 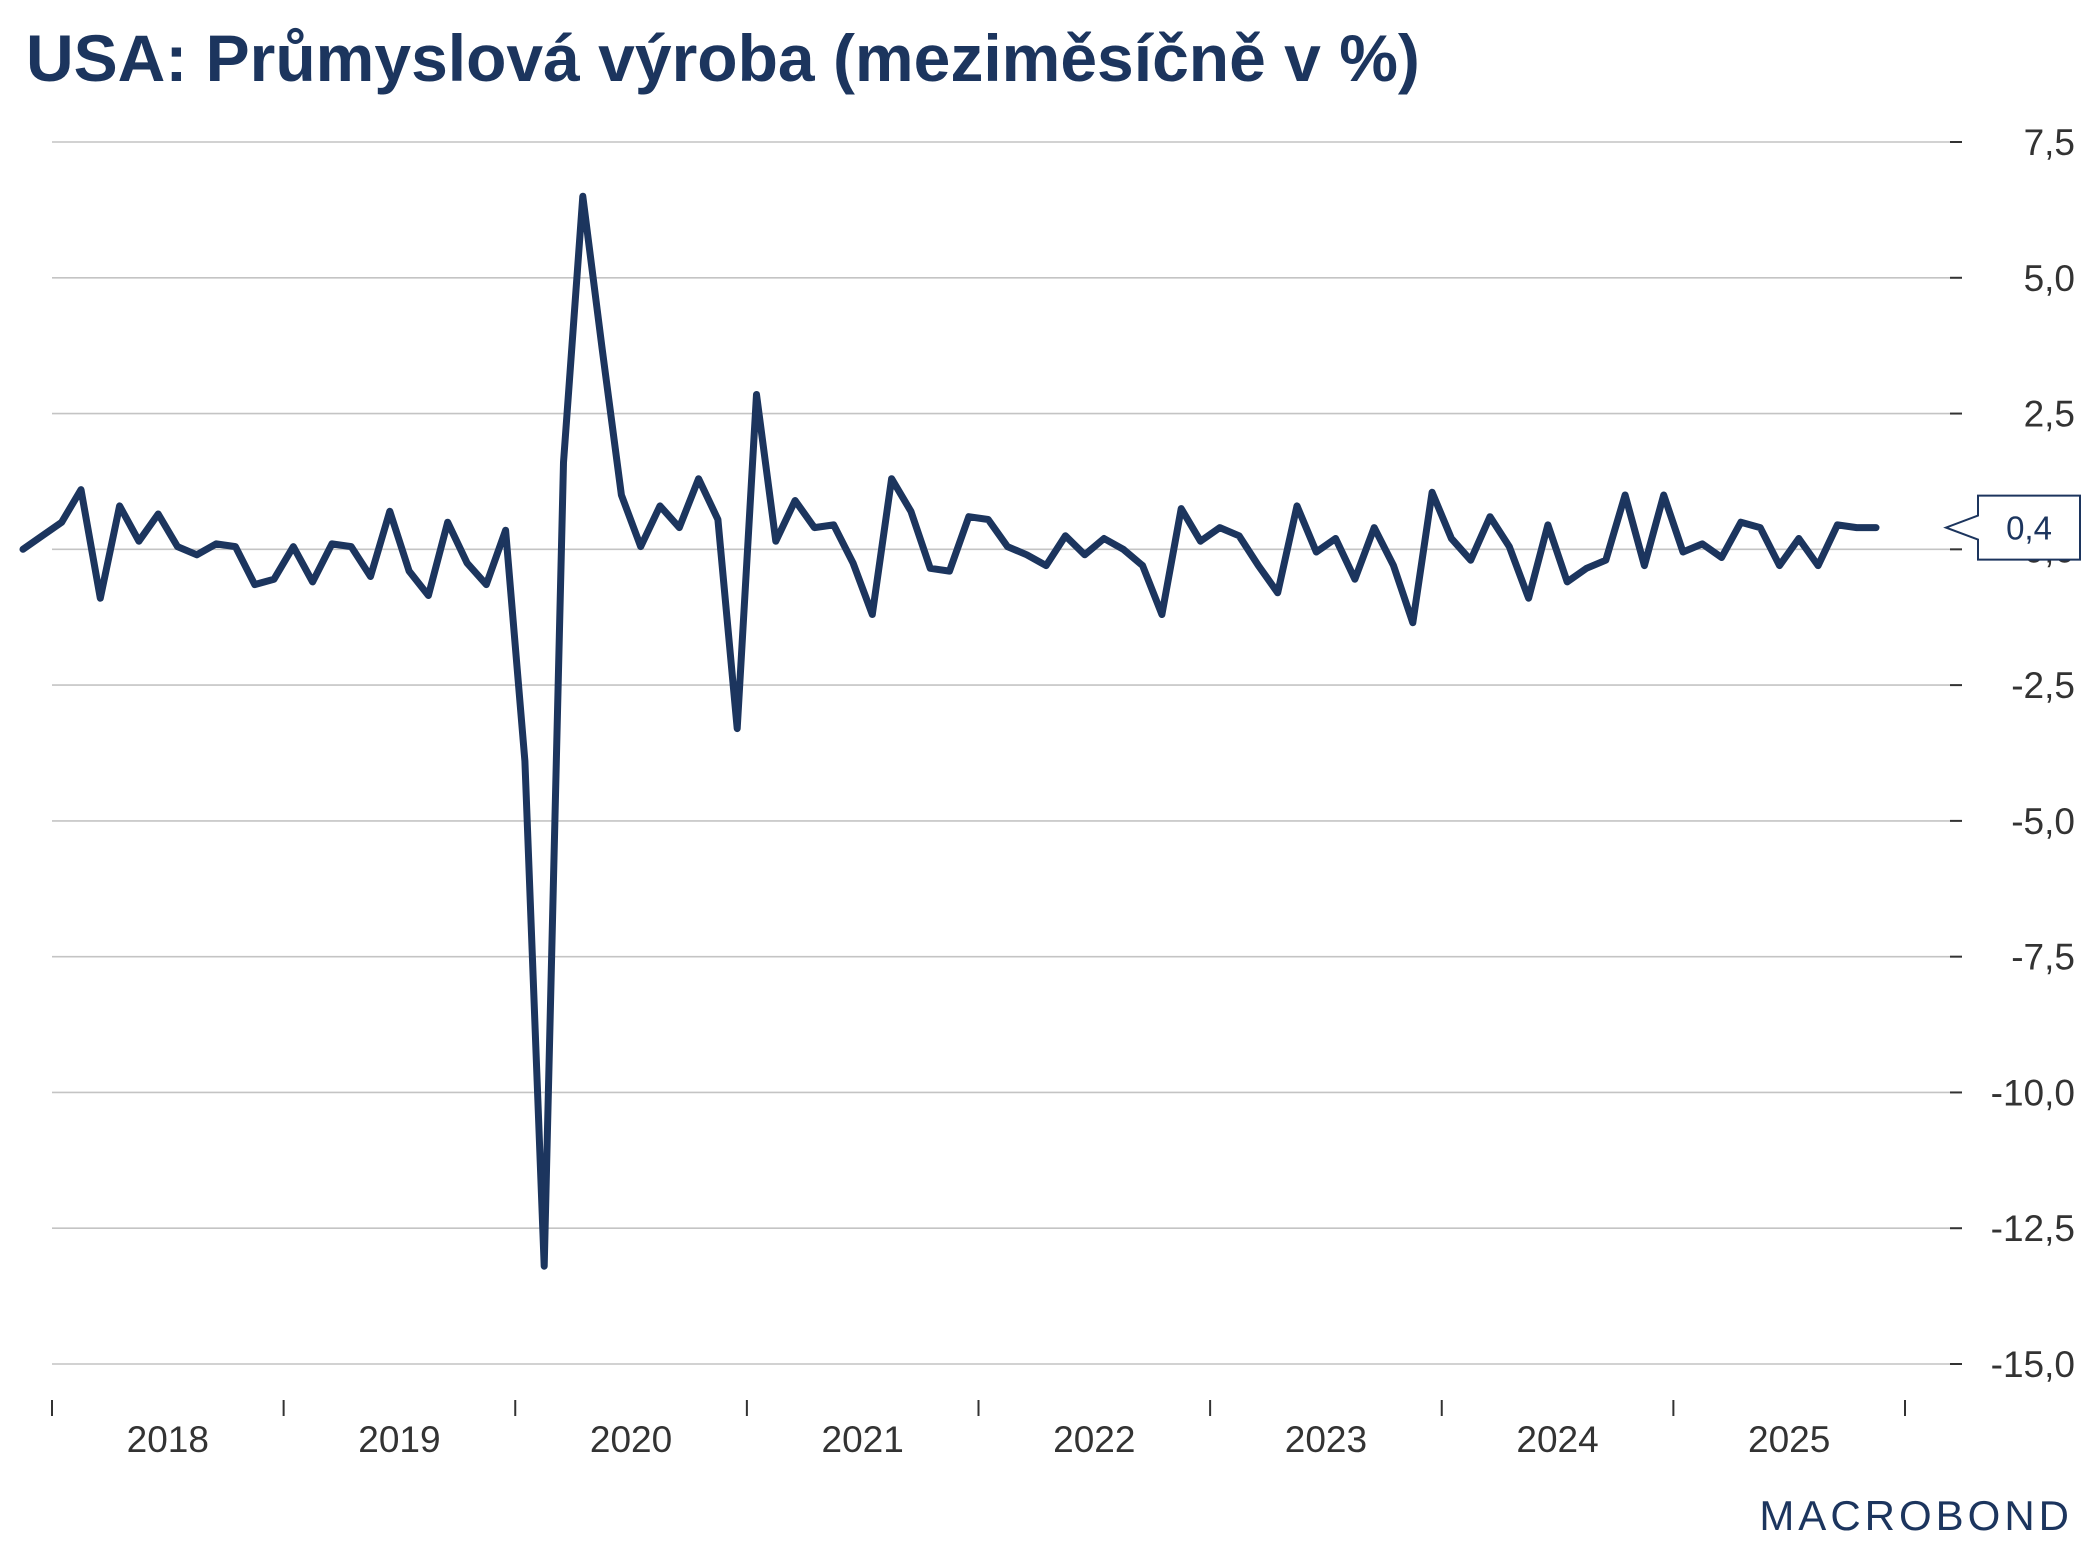 I want to click on chart-title: USA: Průmyslová výroba (meziměsíčně v %), so click(x=723, y=58).